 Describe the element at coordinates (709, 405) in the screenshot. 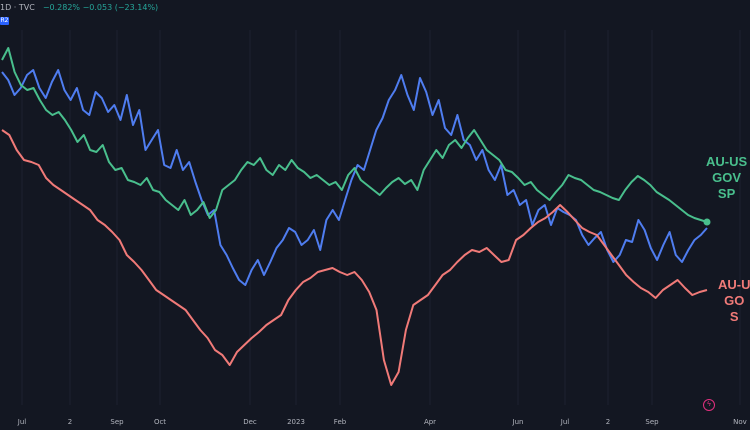

I see `lightning-icon: ϟ` at that location.